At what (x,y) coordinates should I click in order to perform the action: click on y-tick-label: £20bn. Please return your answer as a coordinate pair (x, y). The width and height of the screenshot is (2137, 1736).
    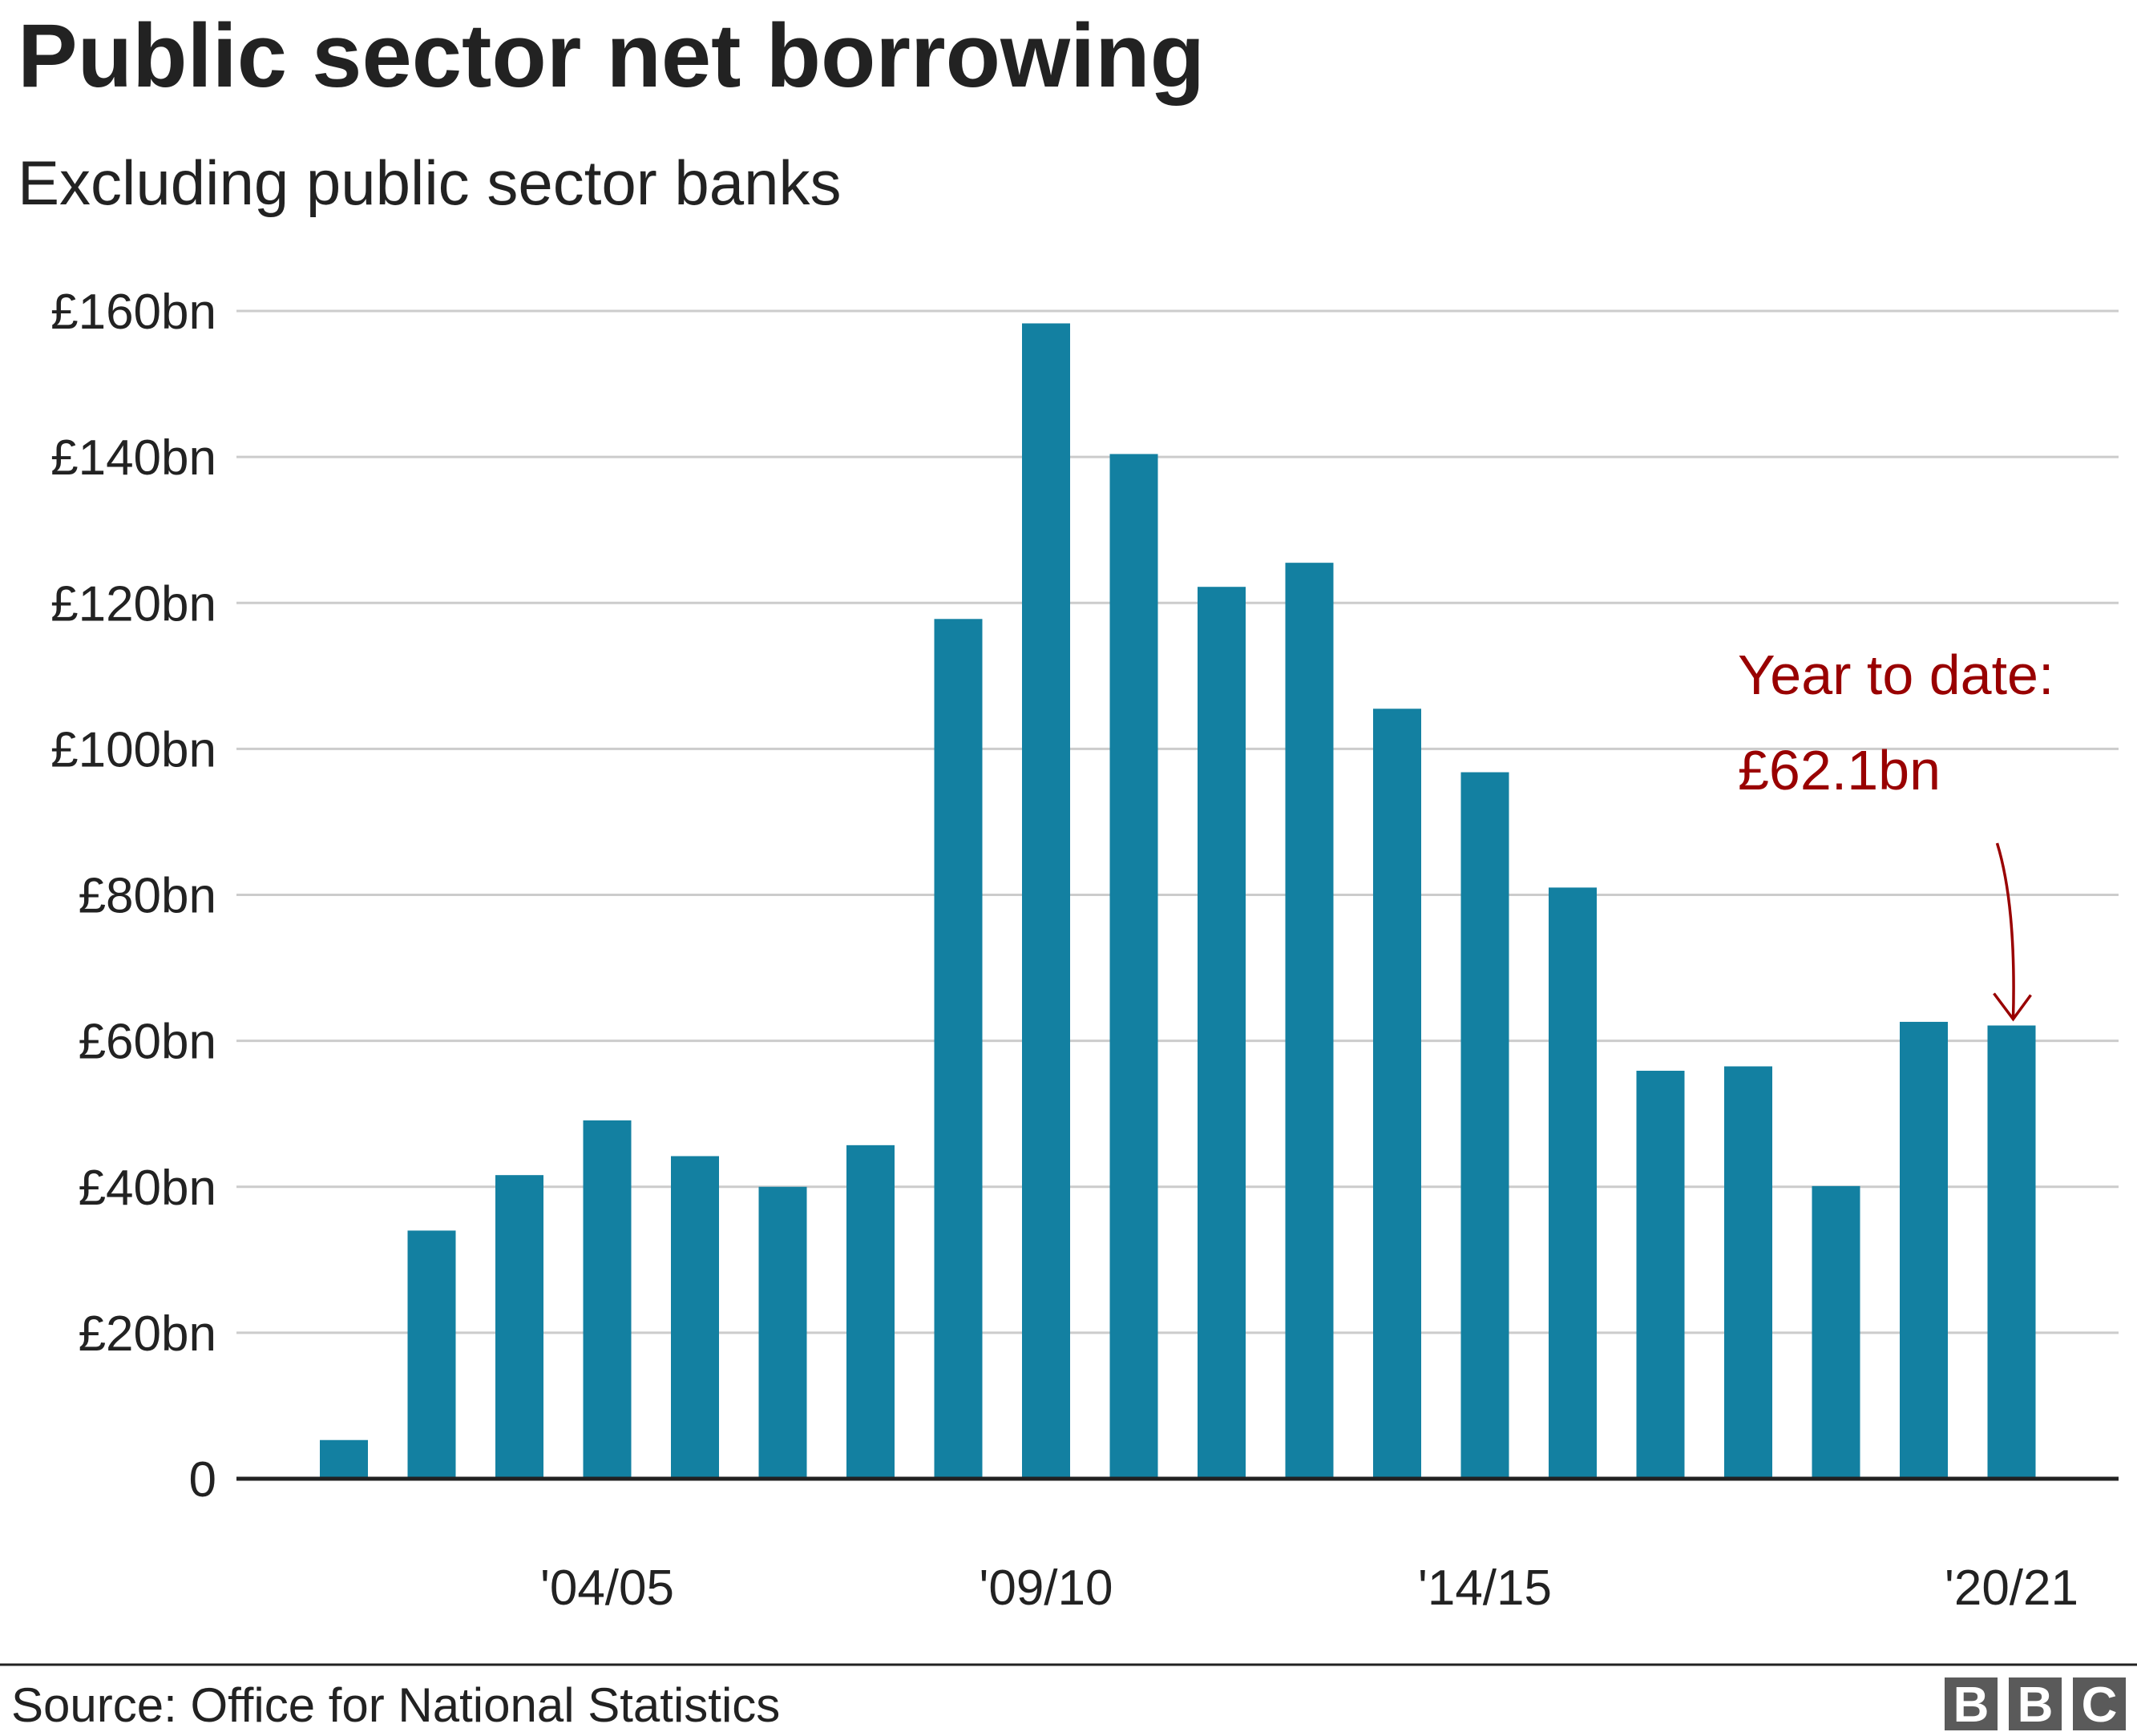
    Looking at the image, I should click on (147, 1334).